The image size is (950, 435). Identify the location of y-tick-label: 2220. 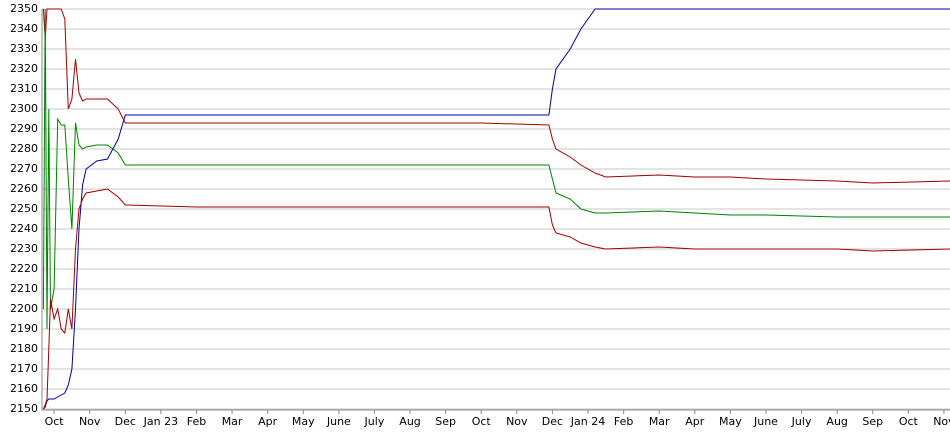
(24, 268).